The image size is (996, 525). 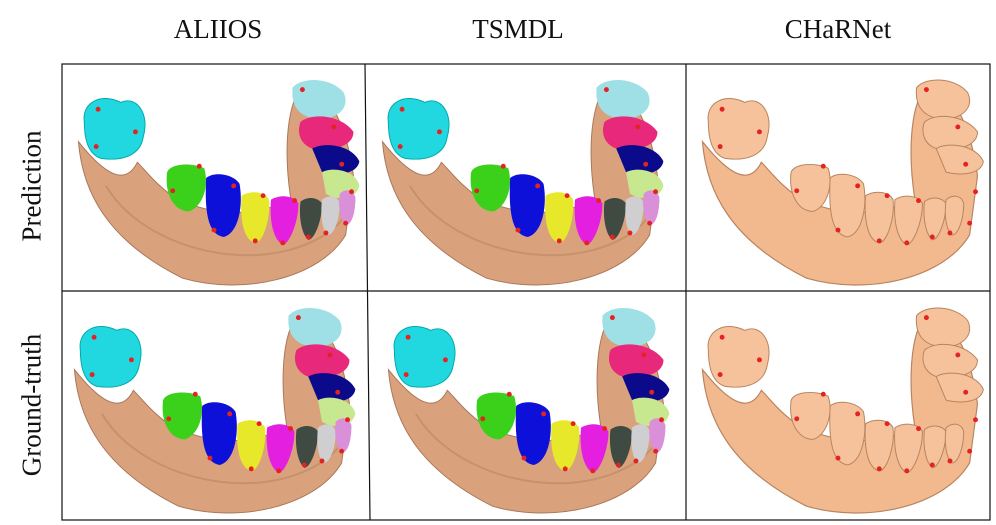 I want to click on column-header: CHaRNet, so click(x=838, y=29).